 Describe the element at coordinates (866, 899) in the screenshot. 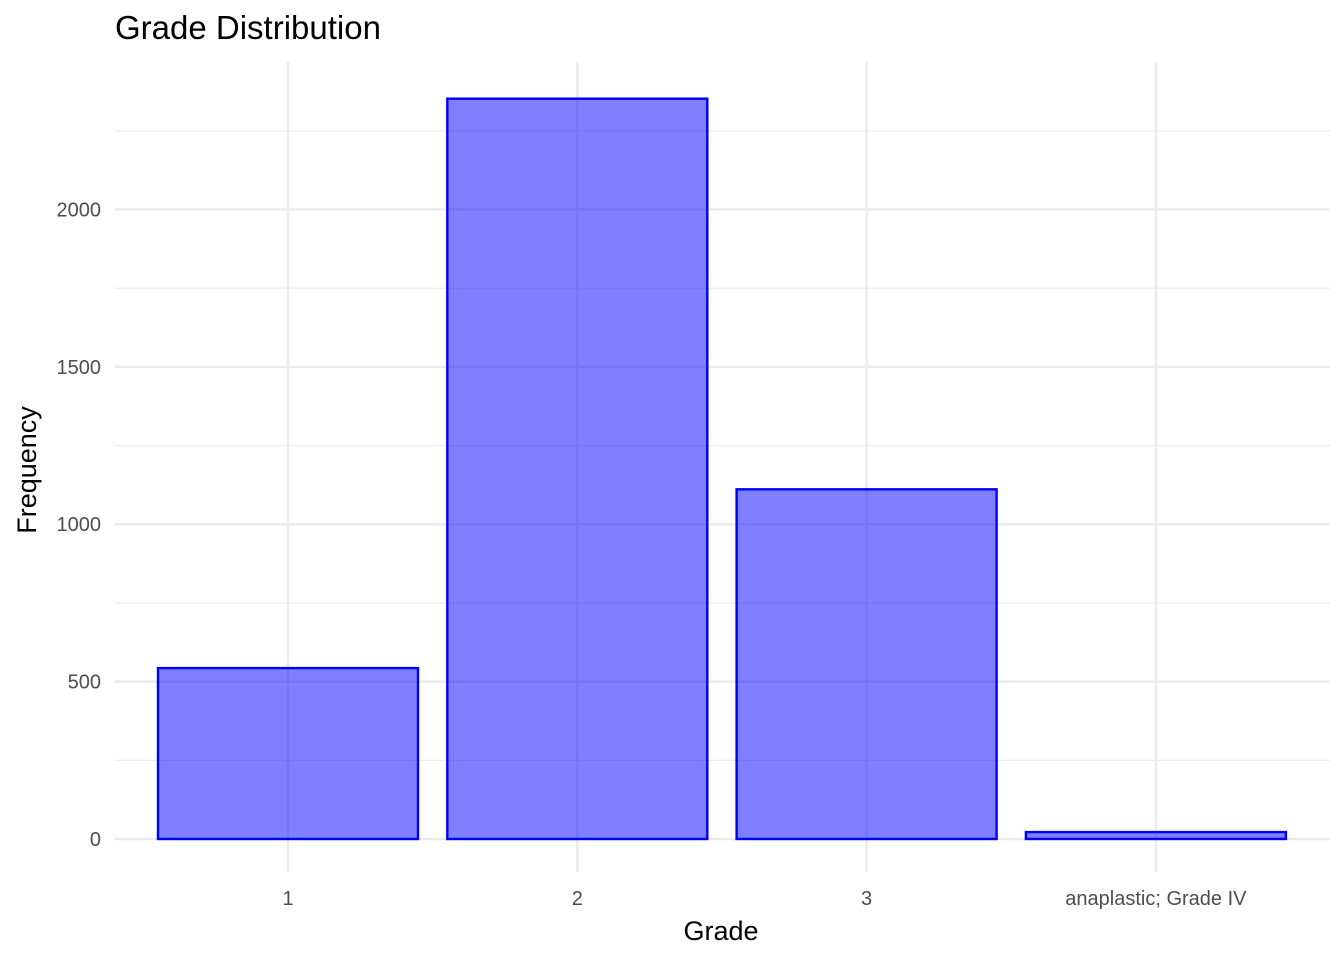

I see `x-tick-label: 3` at that location.